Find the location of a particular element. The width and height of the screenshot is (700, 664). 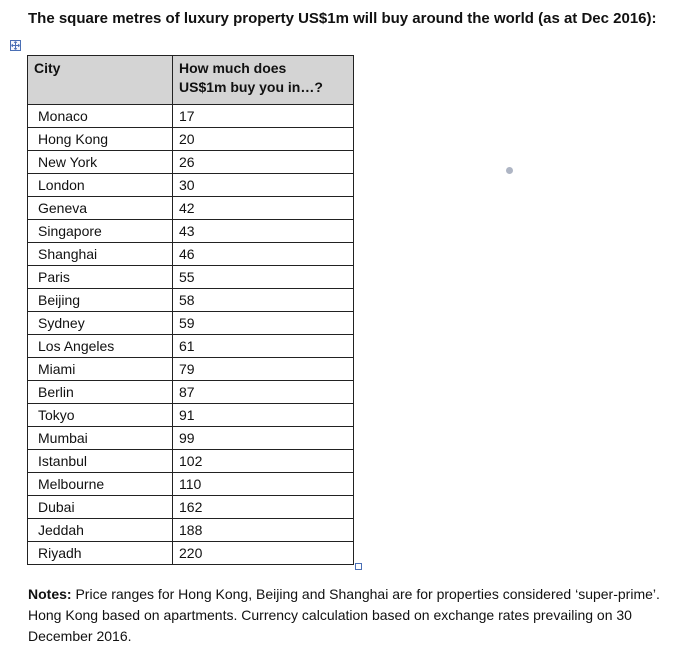

cell-city: Miami is located at coordinates (100, 369).